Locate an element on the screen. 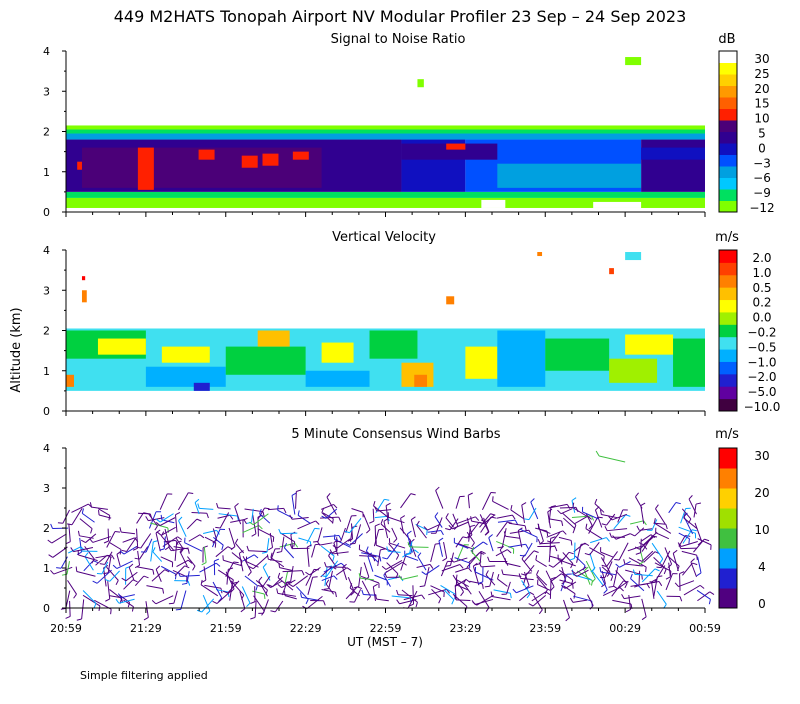  x-tick-label: 00:29 is located at coordinates (625, 628).